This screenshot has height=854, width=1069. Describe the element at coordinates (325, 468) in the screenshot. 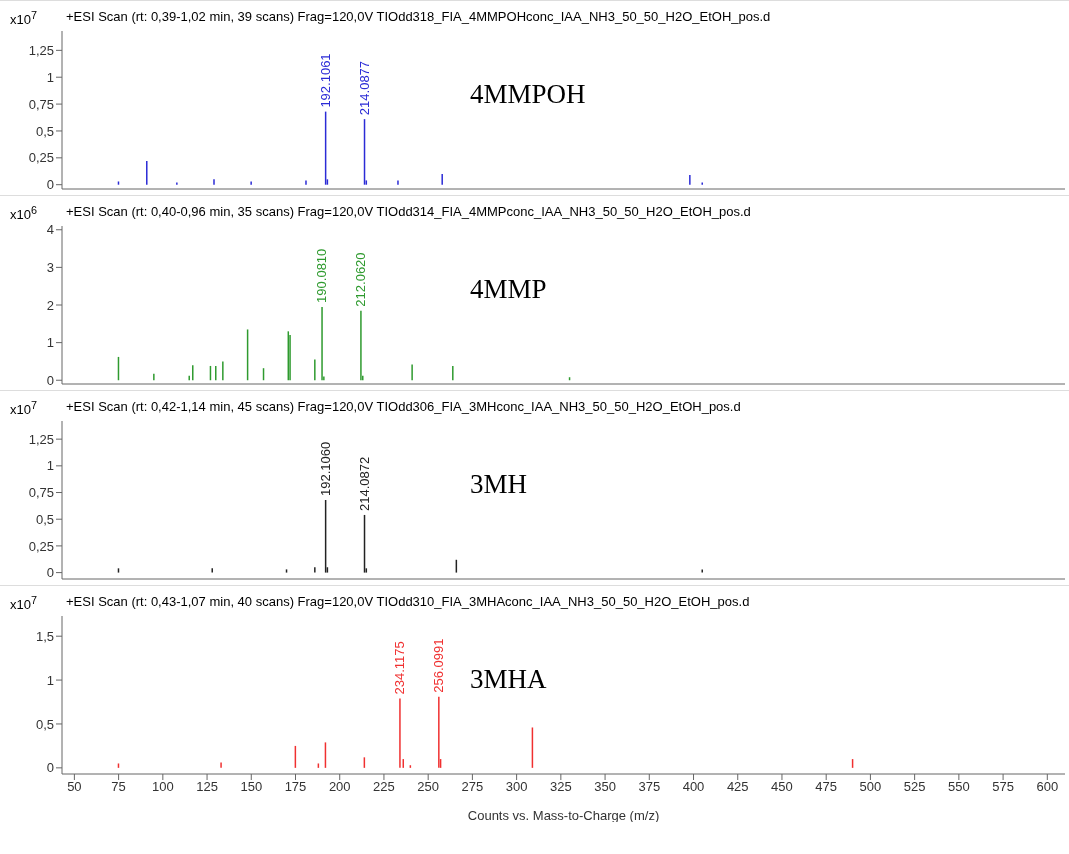

I see `annotation: 192.1060` at that location.